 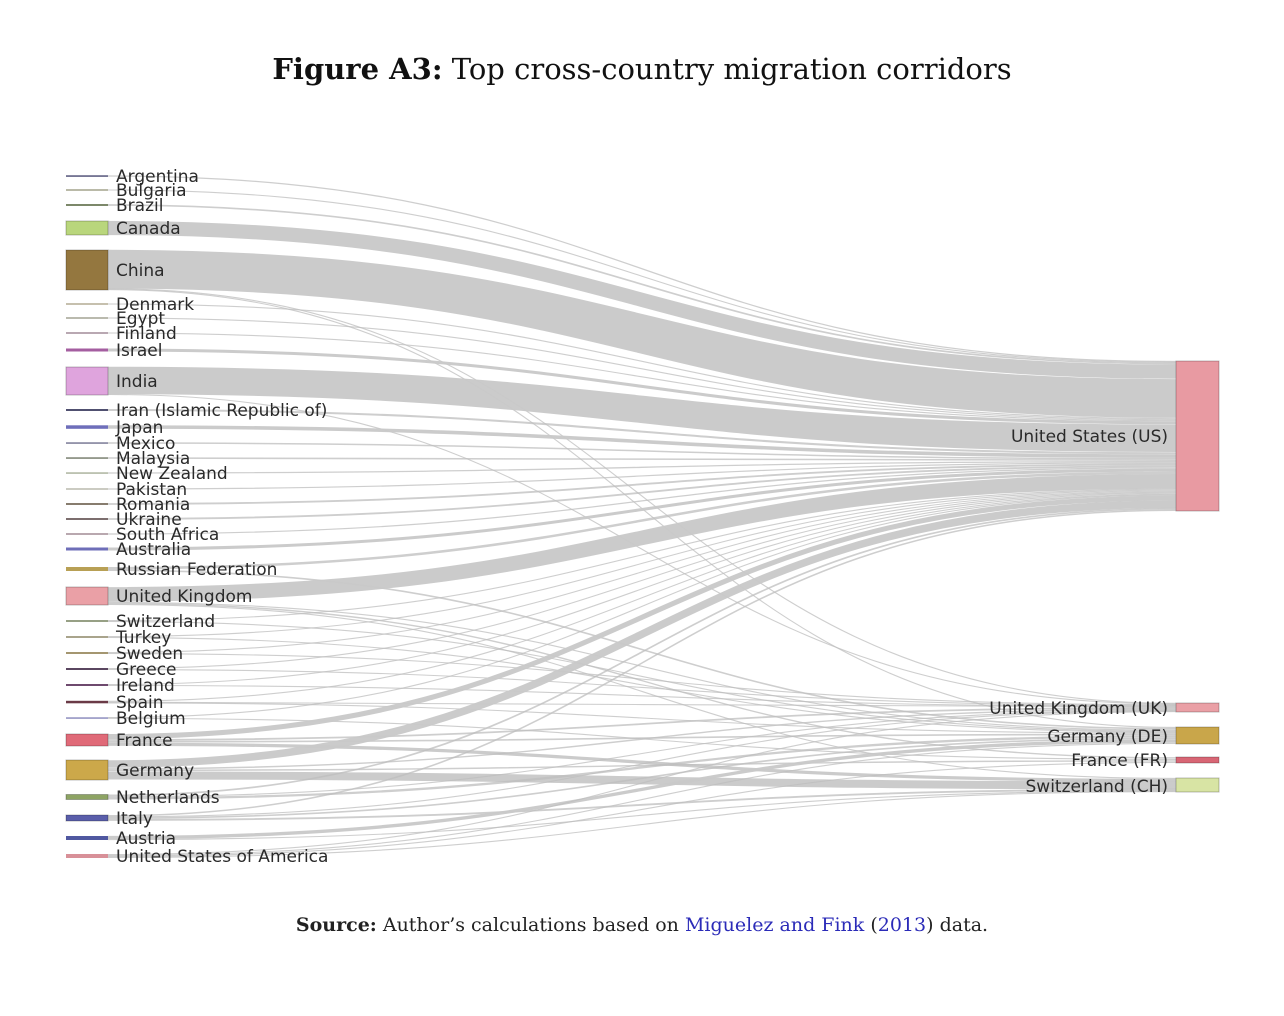 I want to click on target-label-united-kingdom-uk: United Kingdom (UK), so click(x=1078, y=709).